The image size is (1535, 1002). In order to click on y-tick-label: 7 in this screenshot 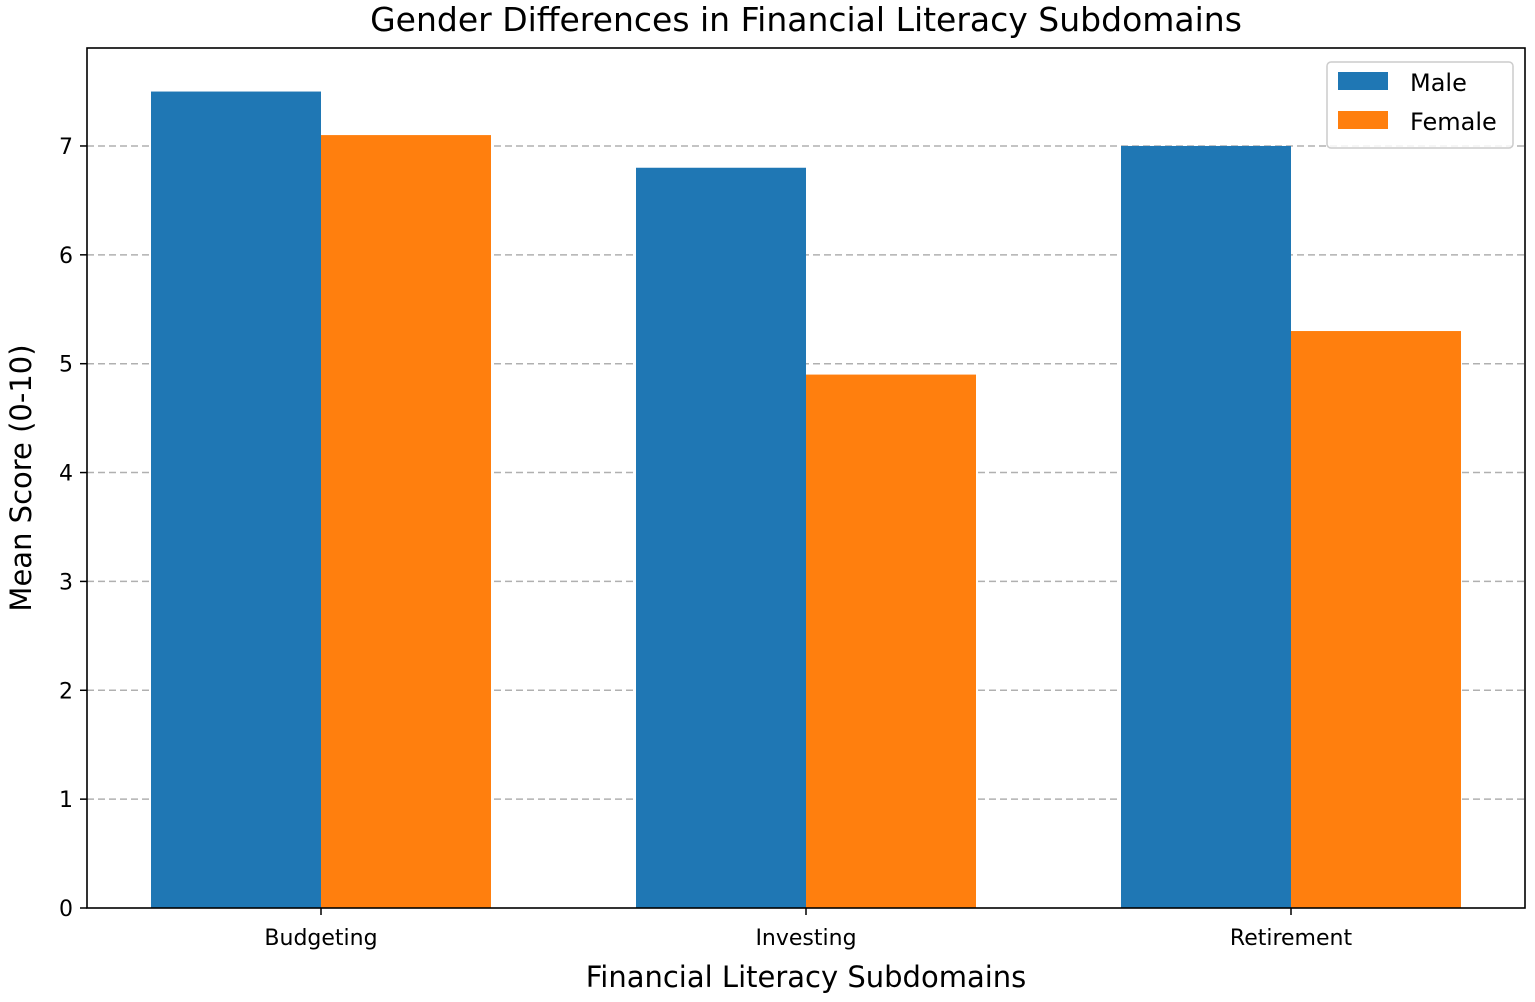, I will do `click(66, 147)`.